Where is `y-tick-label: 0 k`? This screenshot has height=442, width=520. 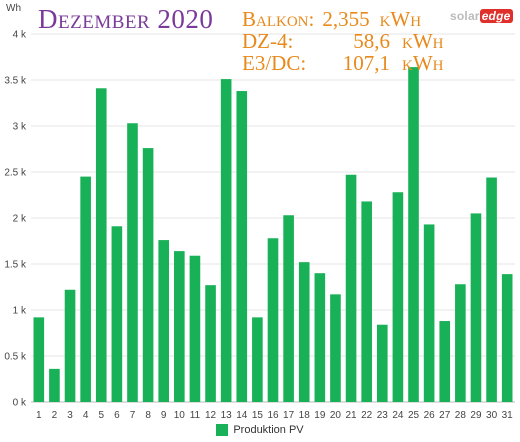 y-tick-label: 0 k is located at coordinates (20, 403).